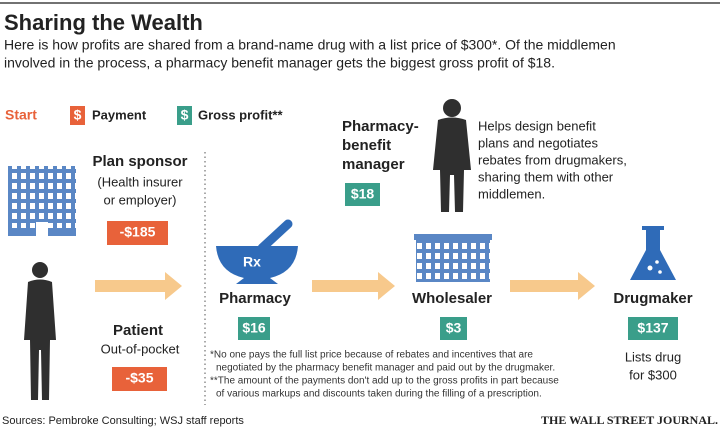 This screenshot has height=431, width=720. Describe the element at coordinates (452, 298) in the screenshot. I see `node-label: Wholesaler` at that location.